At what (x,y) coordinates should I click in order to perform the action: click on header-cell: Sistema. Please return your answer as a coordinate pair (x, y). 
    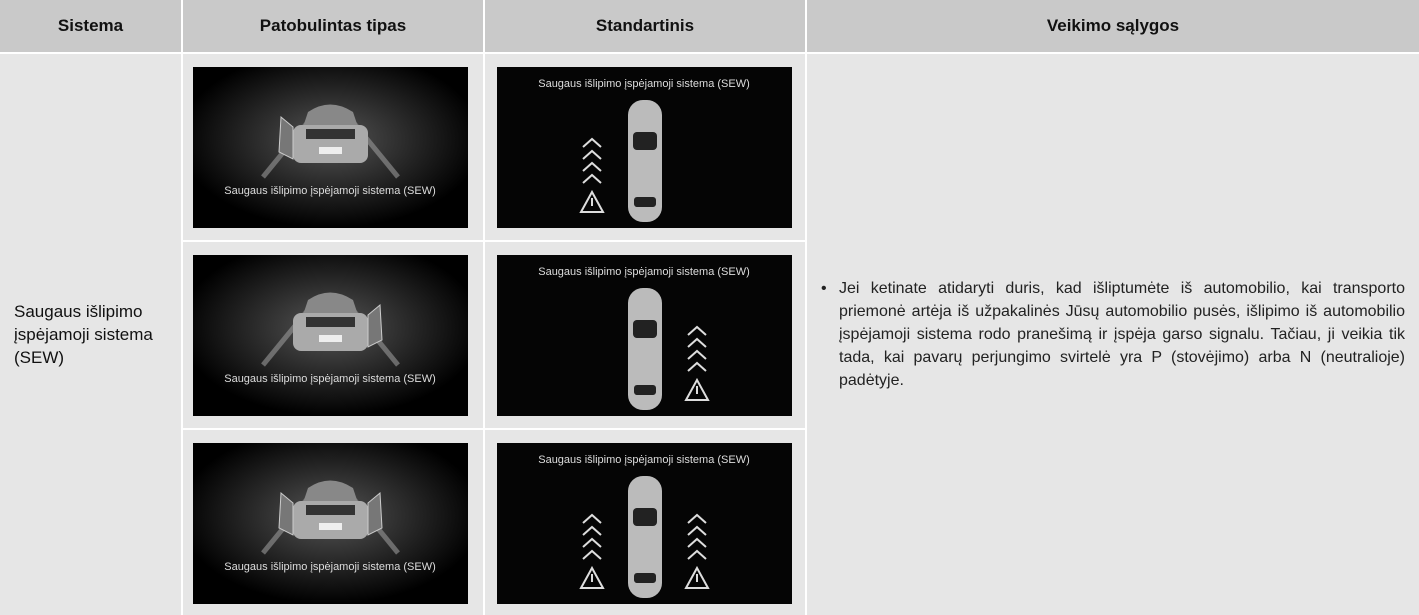
    Looking at the image, I should click on (90, 26).